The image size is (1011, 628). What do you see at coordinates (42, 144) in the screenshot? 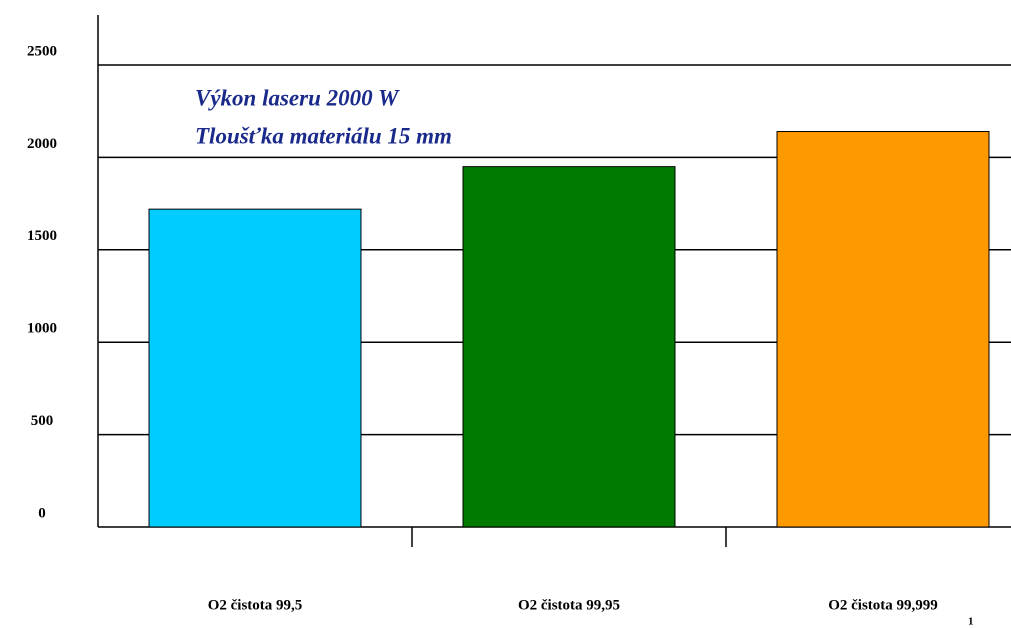
I see `y-tick-label: 2000` at bounding box center [42, 144].